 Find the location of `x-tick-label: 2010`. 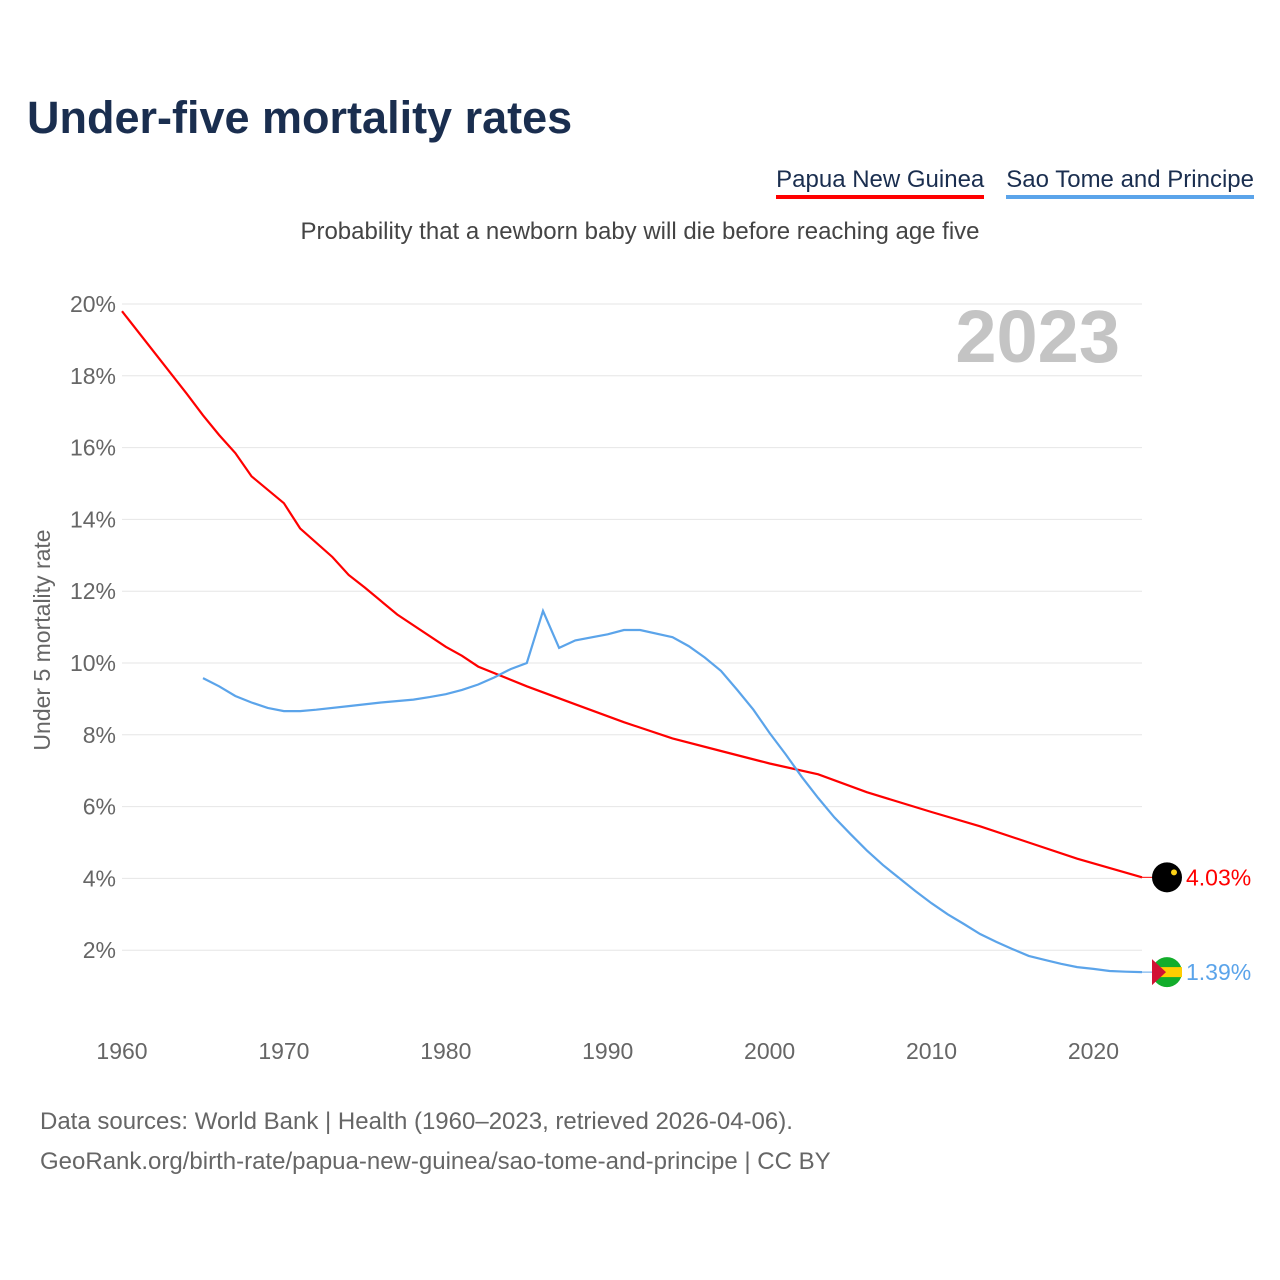

x-tick-label: 2010 is located at coordinates (931, 1051).